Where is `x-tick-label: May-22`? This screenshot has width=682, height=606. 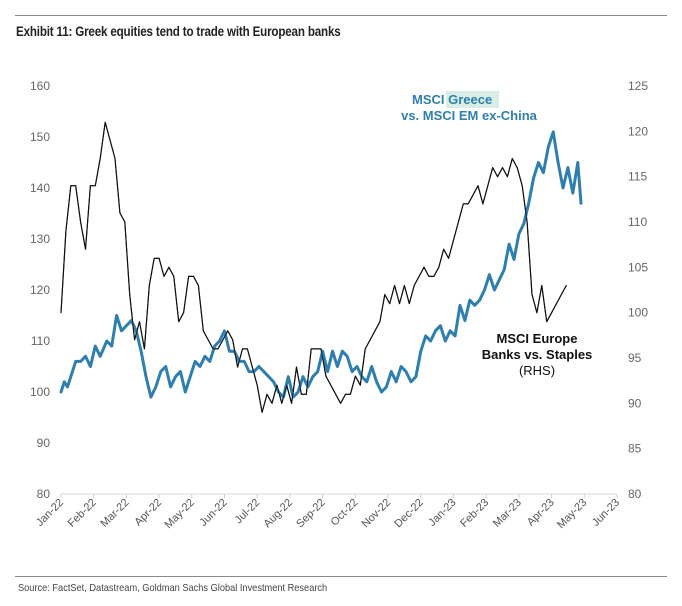
x-tick-label: May-22 is located at coordinates (180, 514).